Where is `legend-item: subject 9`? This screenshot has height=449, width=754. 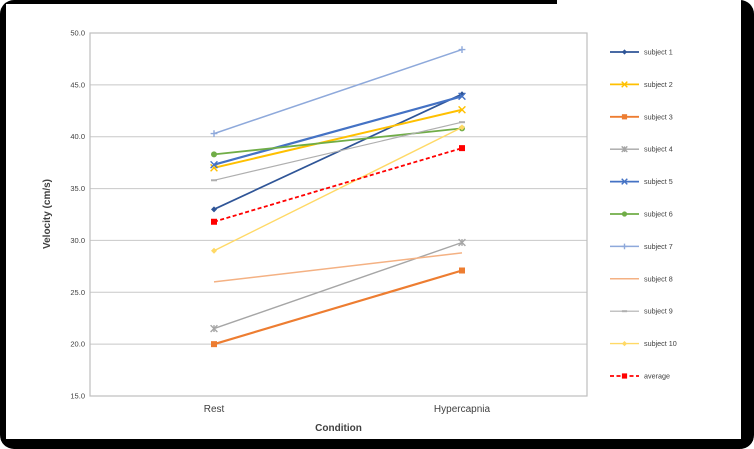
legend-item: subject 9 is located at coordinates (641, 311).